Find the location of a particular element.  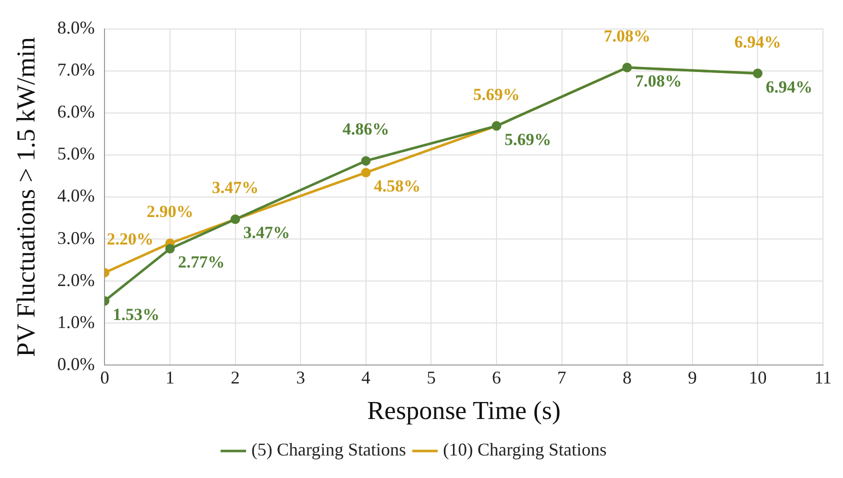

x-tick-label: 2 is located at coordinates (235, 378).